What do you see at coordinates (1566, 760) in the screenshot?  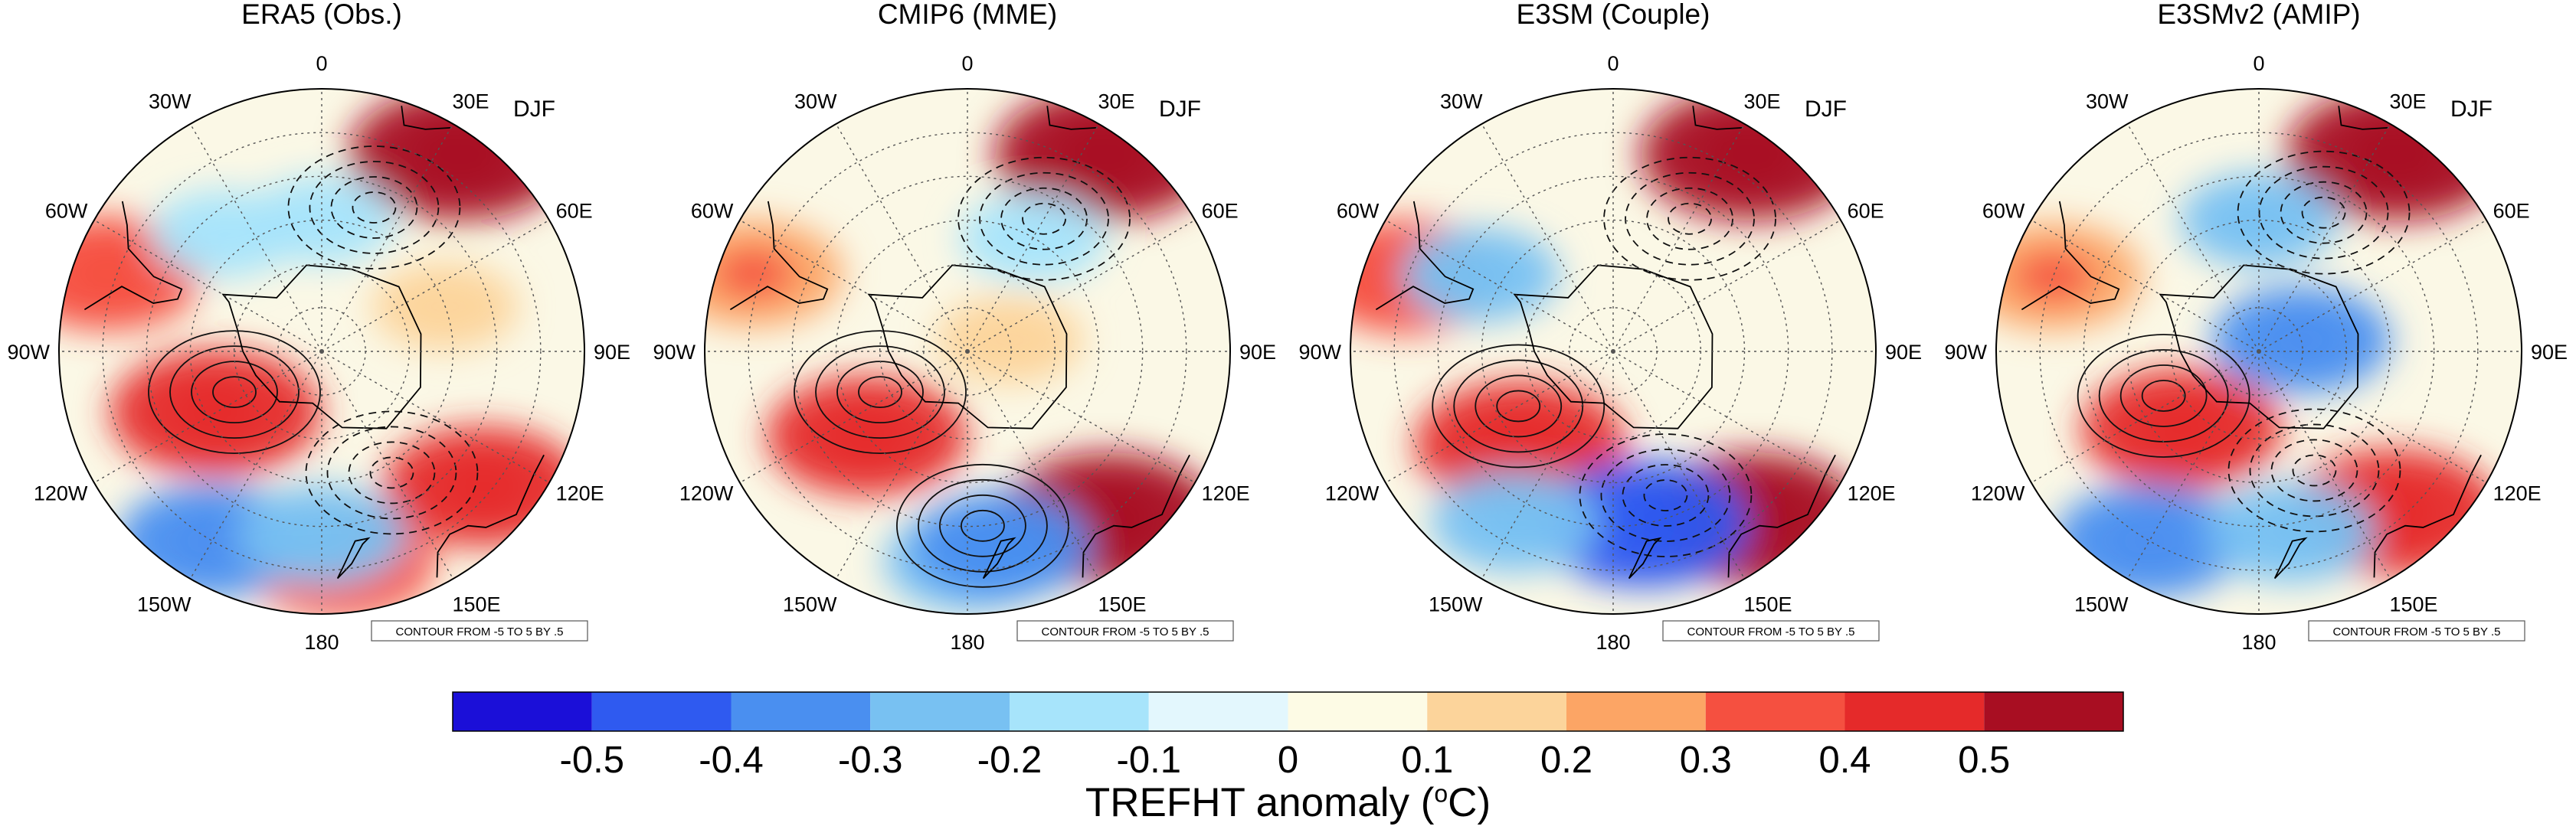 I see `colorbar-tick-label: 0.2` at bounding box center [1566, 760].